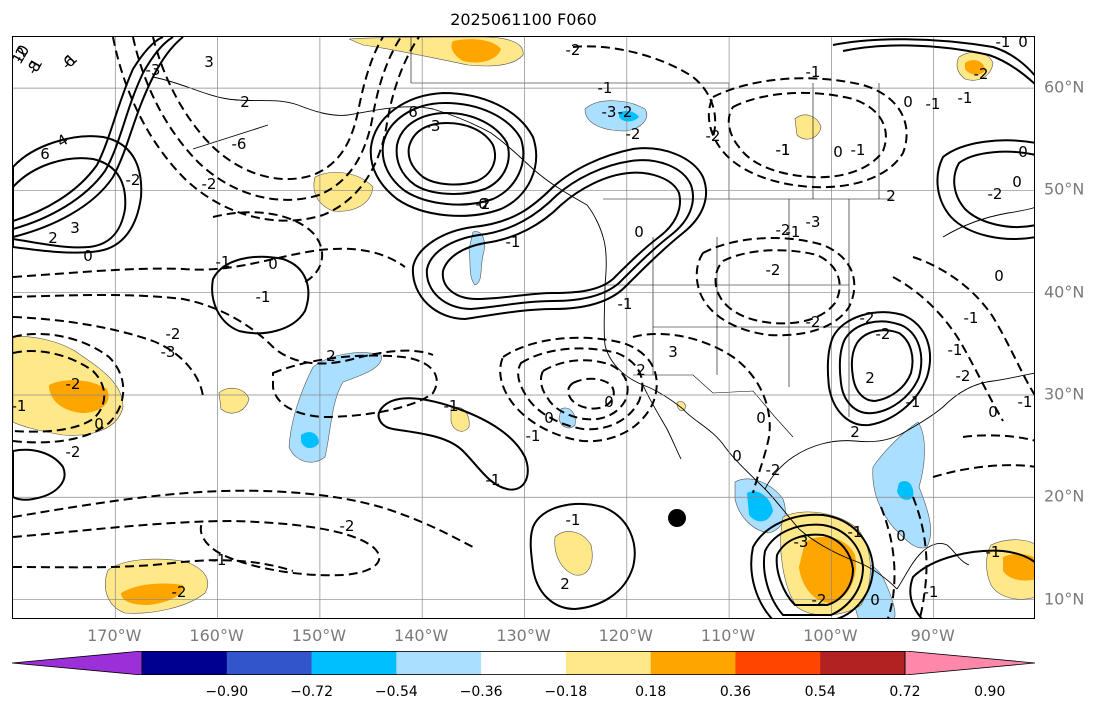 The height and width of the screenshot is (712, 1105). I want to click on latitude-label: 10°N, so click(1064, 599).